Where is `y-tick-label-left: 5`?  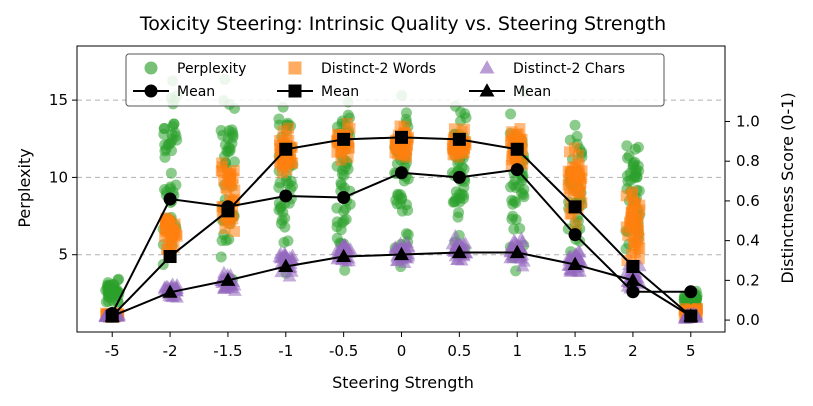
y-tick-label-left: 5 is located at coordinates (63, 255).